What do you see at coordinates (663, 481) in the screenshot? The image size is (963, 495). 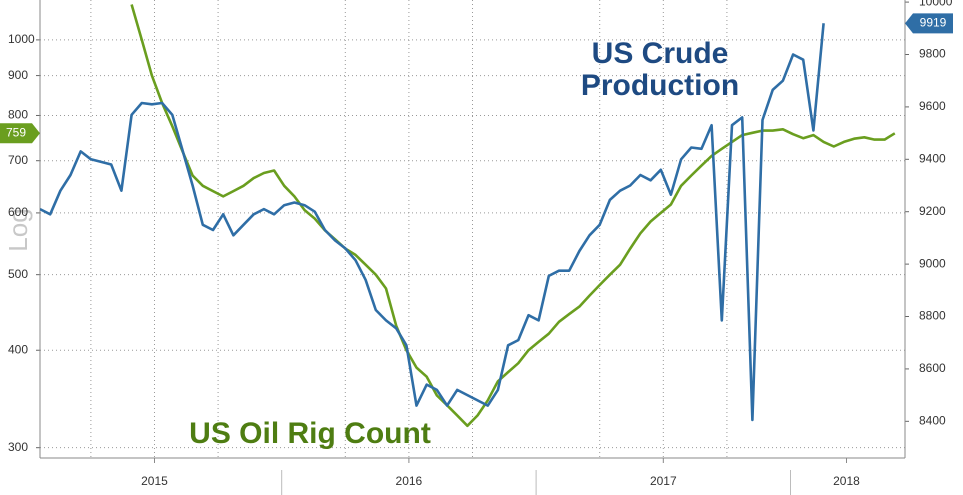 I see `x-tick-label: 2017` at bounding box center [663, 481].